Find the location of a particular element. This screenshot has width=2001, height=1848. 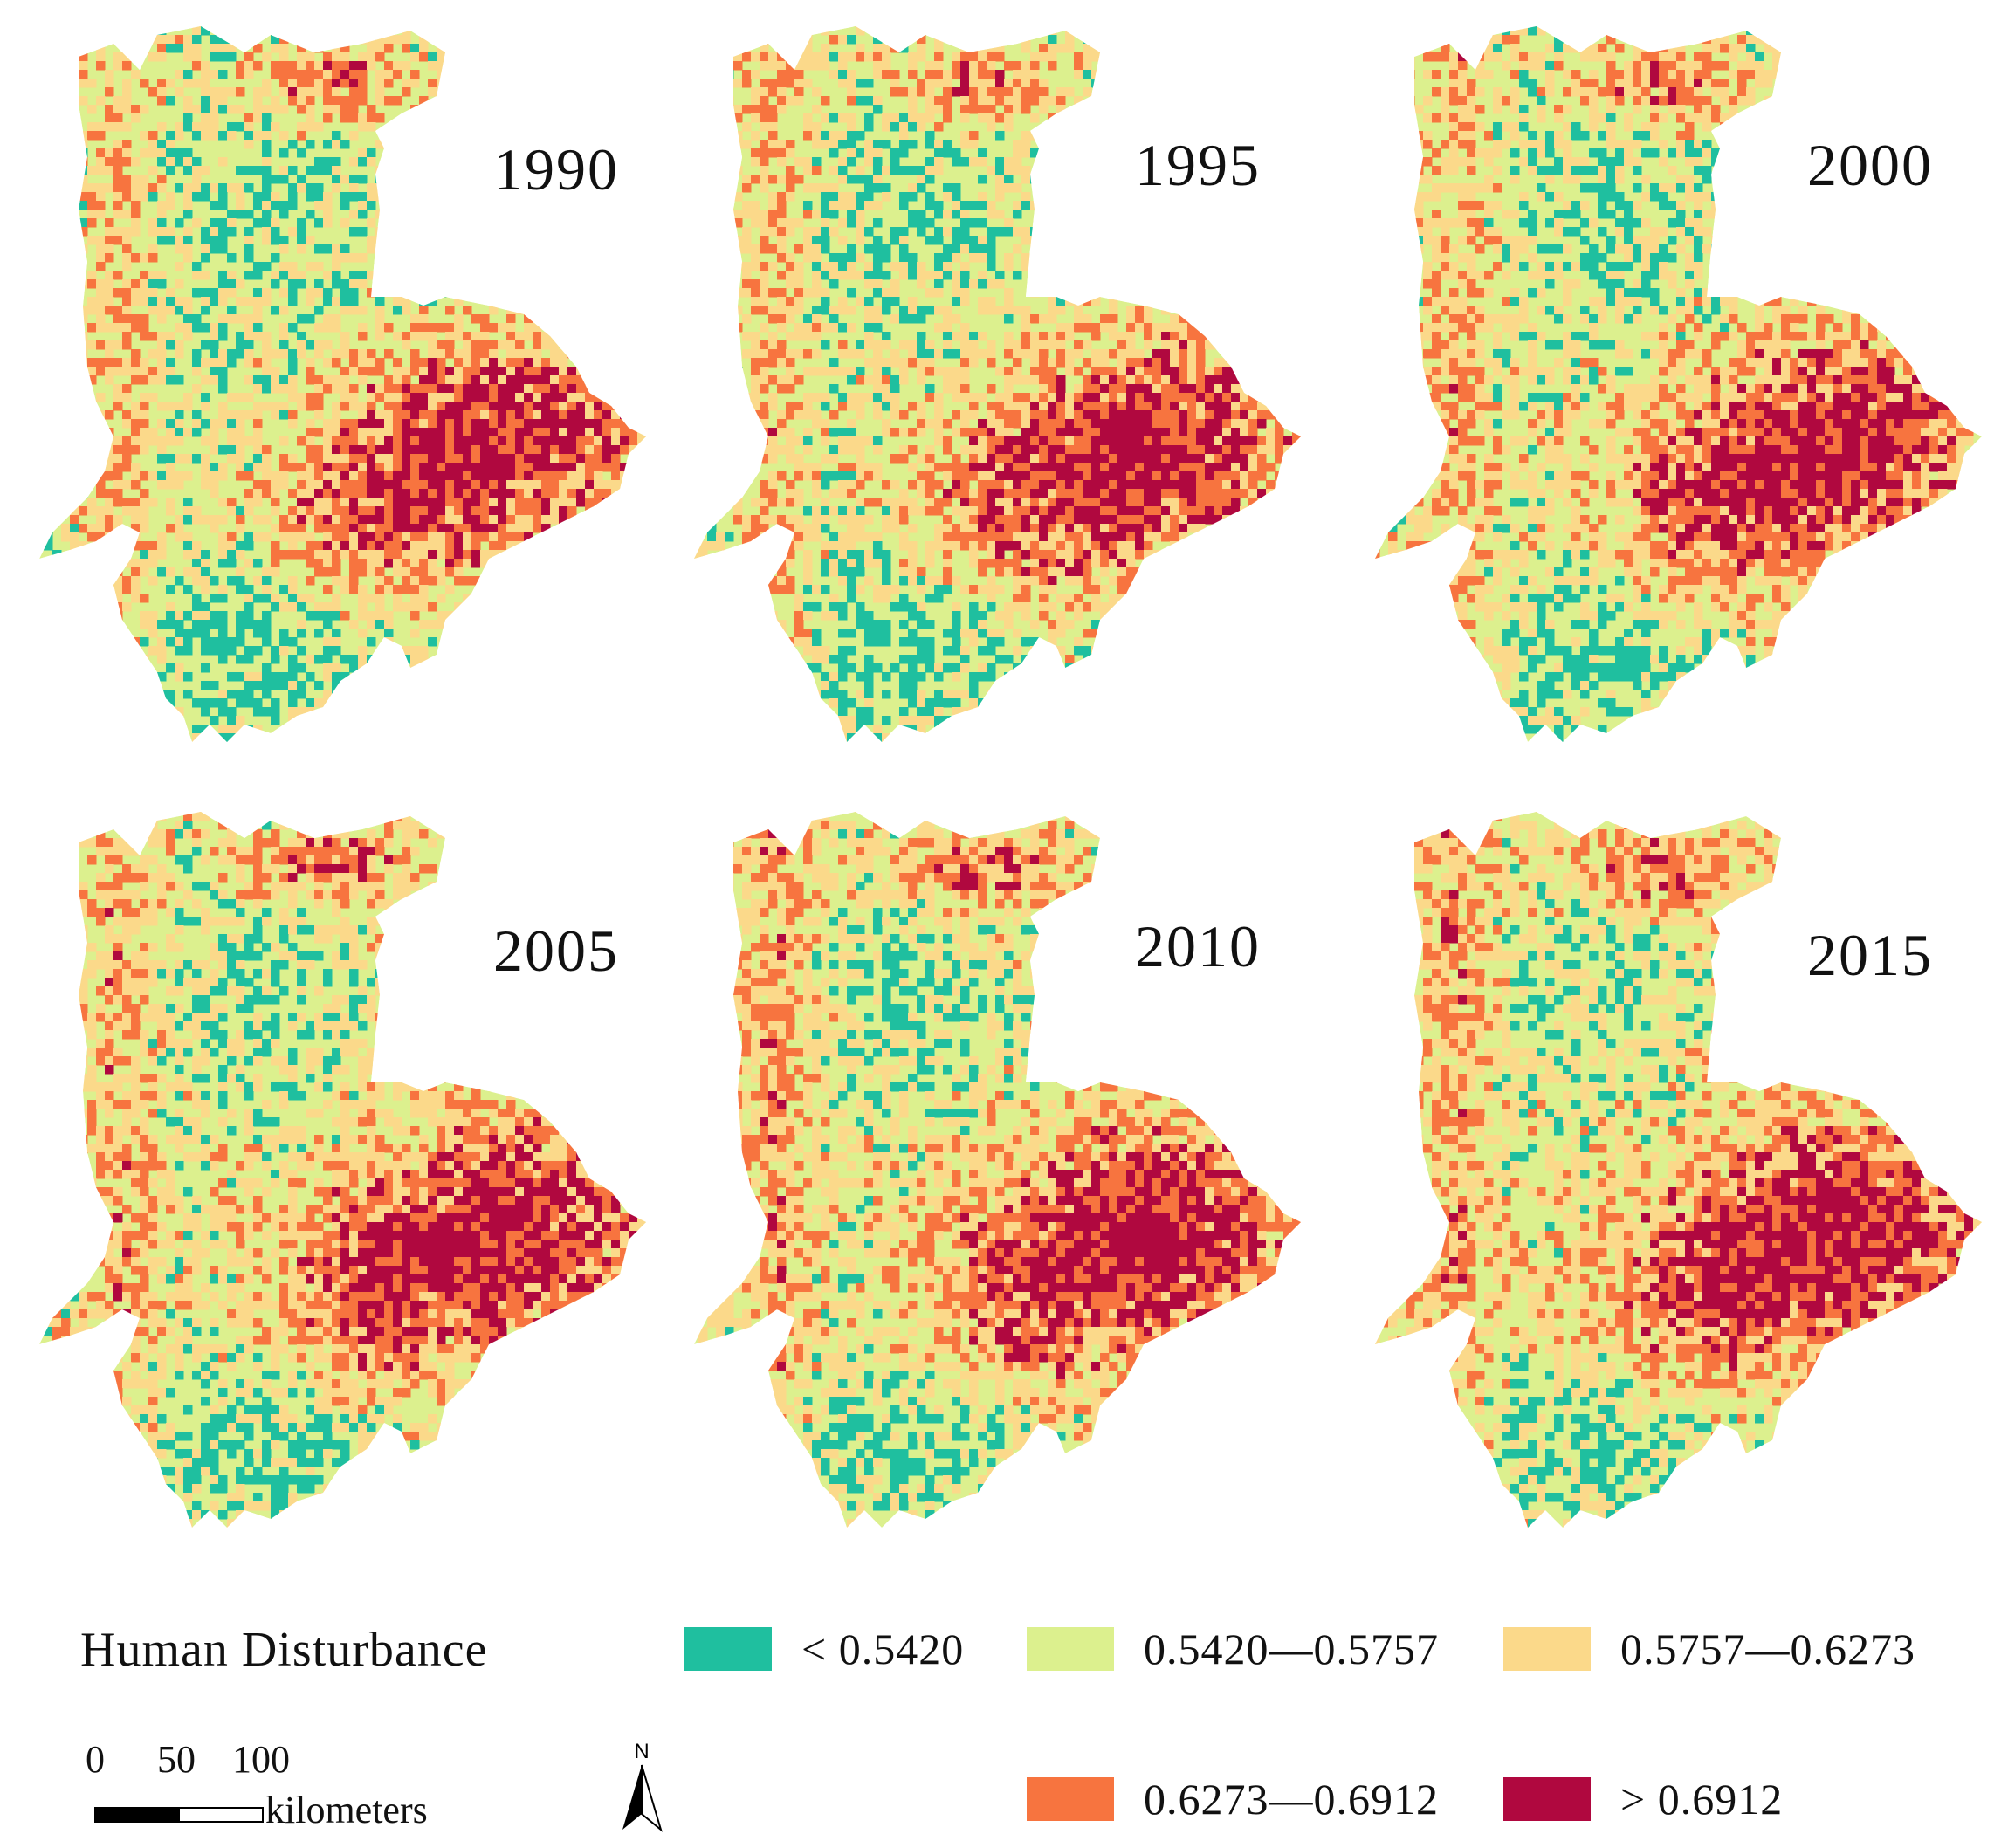

legend-item-class-1: < 0.5420 is located at coordinates (824, 1649).